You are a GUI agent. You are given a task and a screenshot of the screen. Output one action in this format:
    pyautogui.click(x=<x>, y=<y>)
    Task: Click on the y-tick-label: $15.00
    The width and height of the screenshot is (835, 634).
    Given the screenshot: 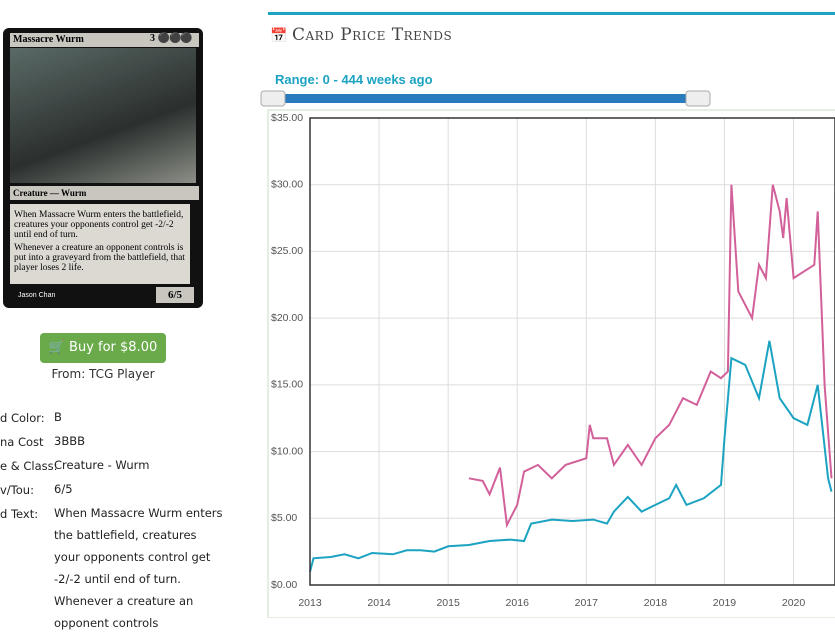 What is the action you would take?
    pyautogui.click(x=287, y=385)
    